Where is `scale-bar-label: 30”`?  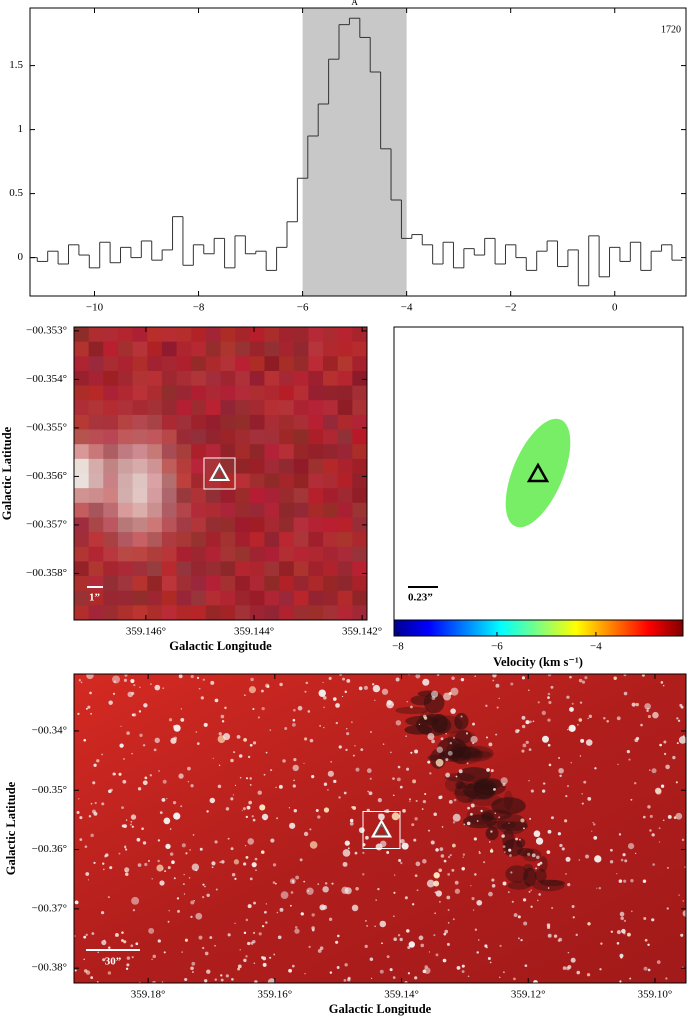 scale-bar-label: 30” is located at coordinates (113, 962).